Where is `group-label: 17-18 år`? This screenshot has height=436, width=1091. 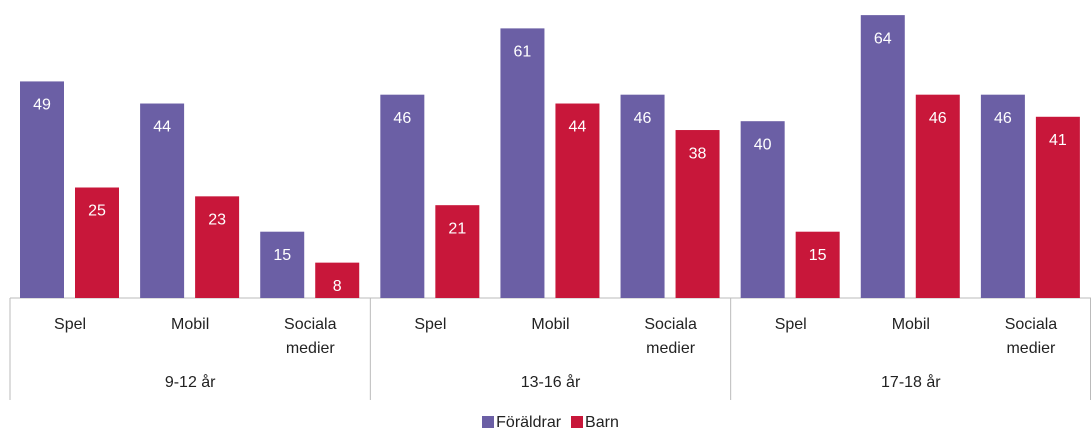
group-label: 17-18 år is located at coordinates (911, 382).